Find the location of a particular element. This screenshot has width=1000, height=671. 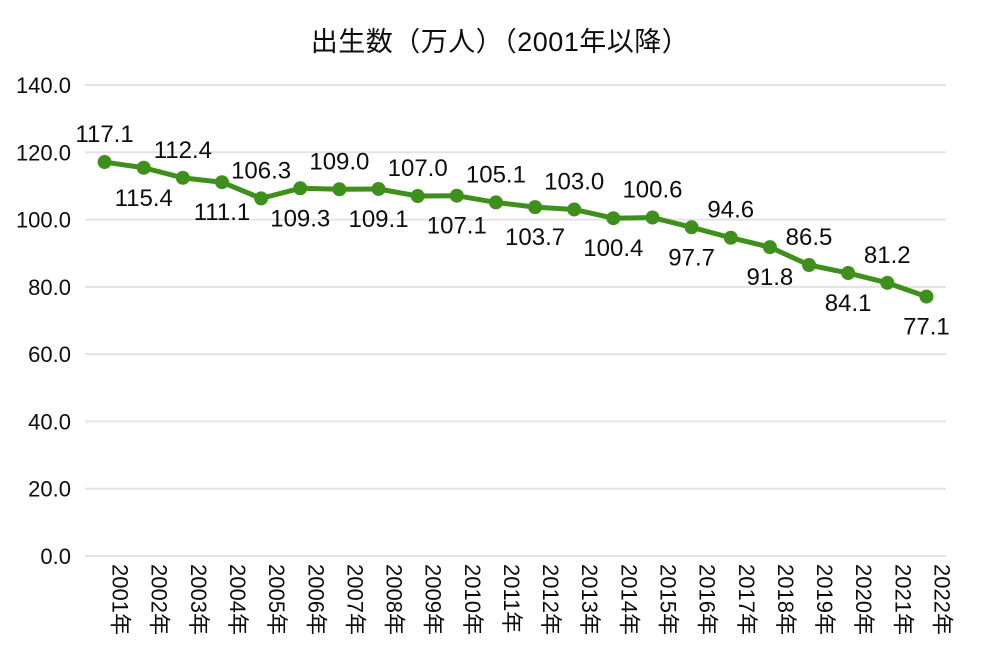

x-axis-tick-label: 2011年 is located at coordinates (511, 598).